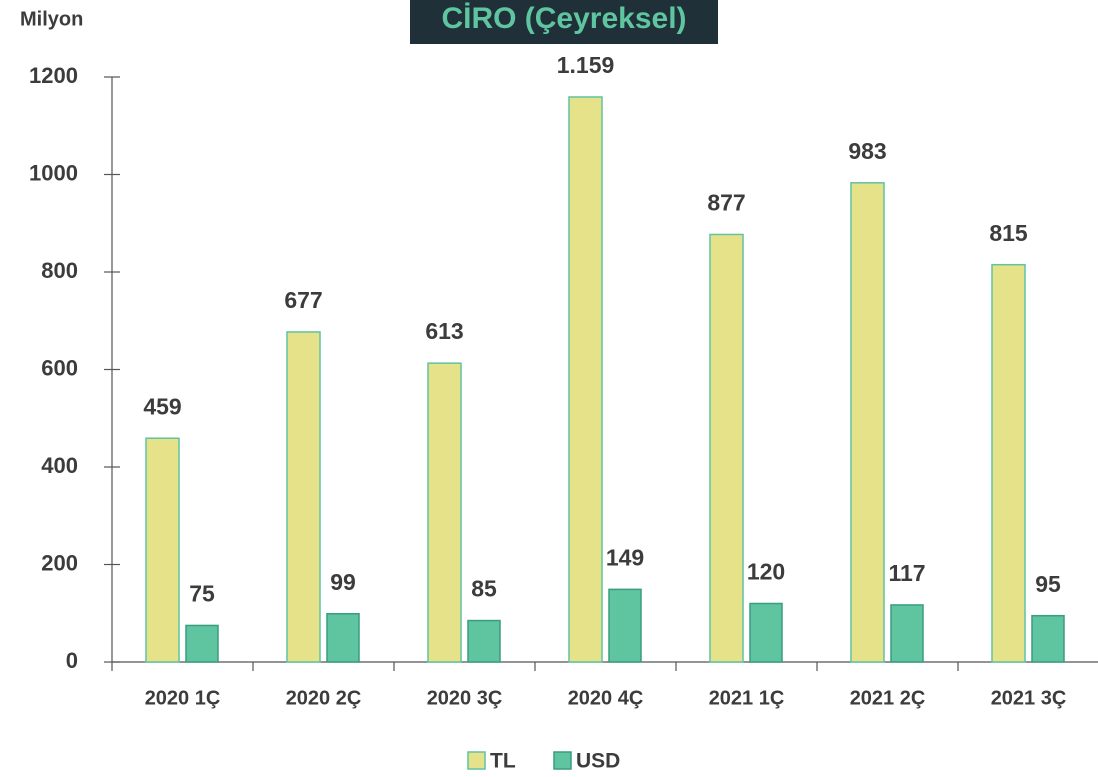 The width and height of the screenshot is (1098, 777). What do you see at coordinates (183, 698) in the screenshot?
I see `x-tick-label: 2020 1Ç` at bounding box center [183, 698].